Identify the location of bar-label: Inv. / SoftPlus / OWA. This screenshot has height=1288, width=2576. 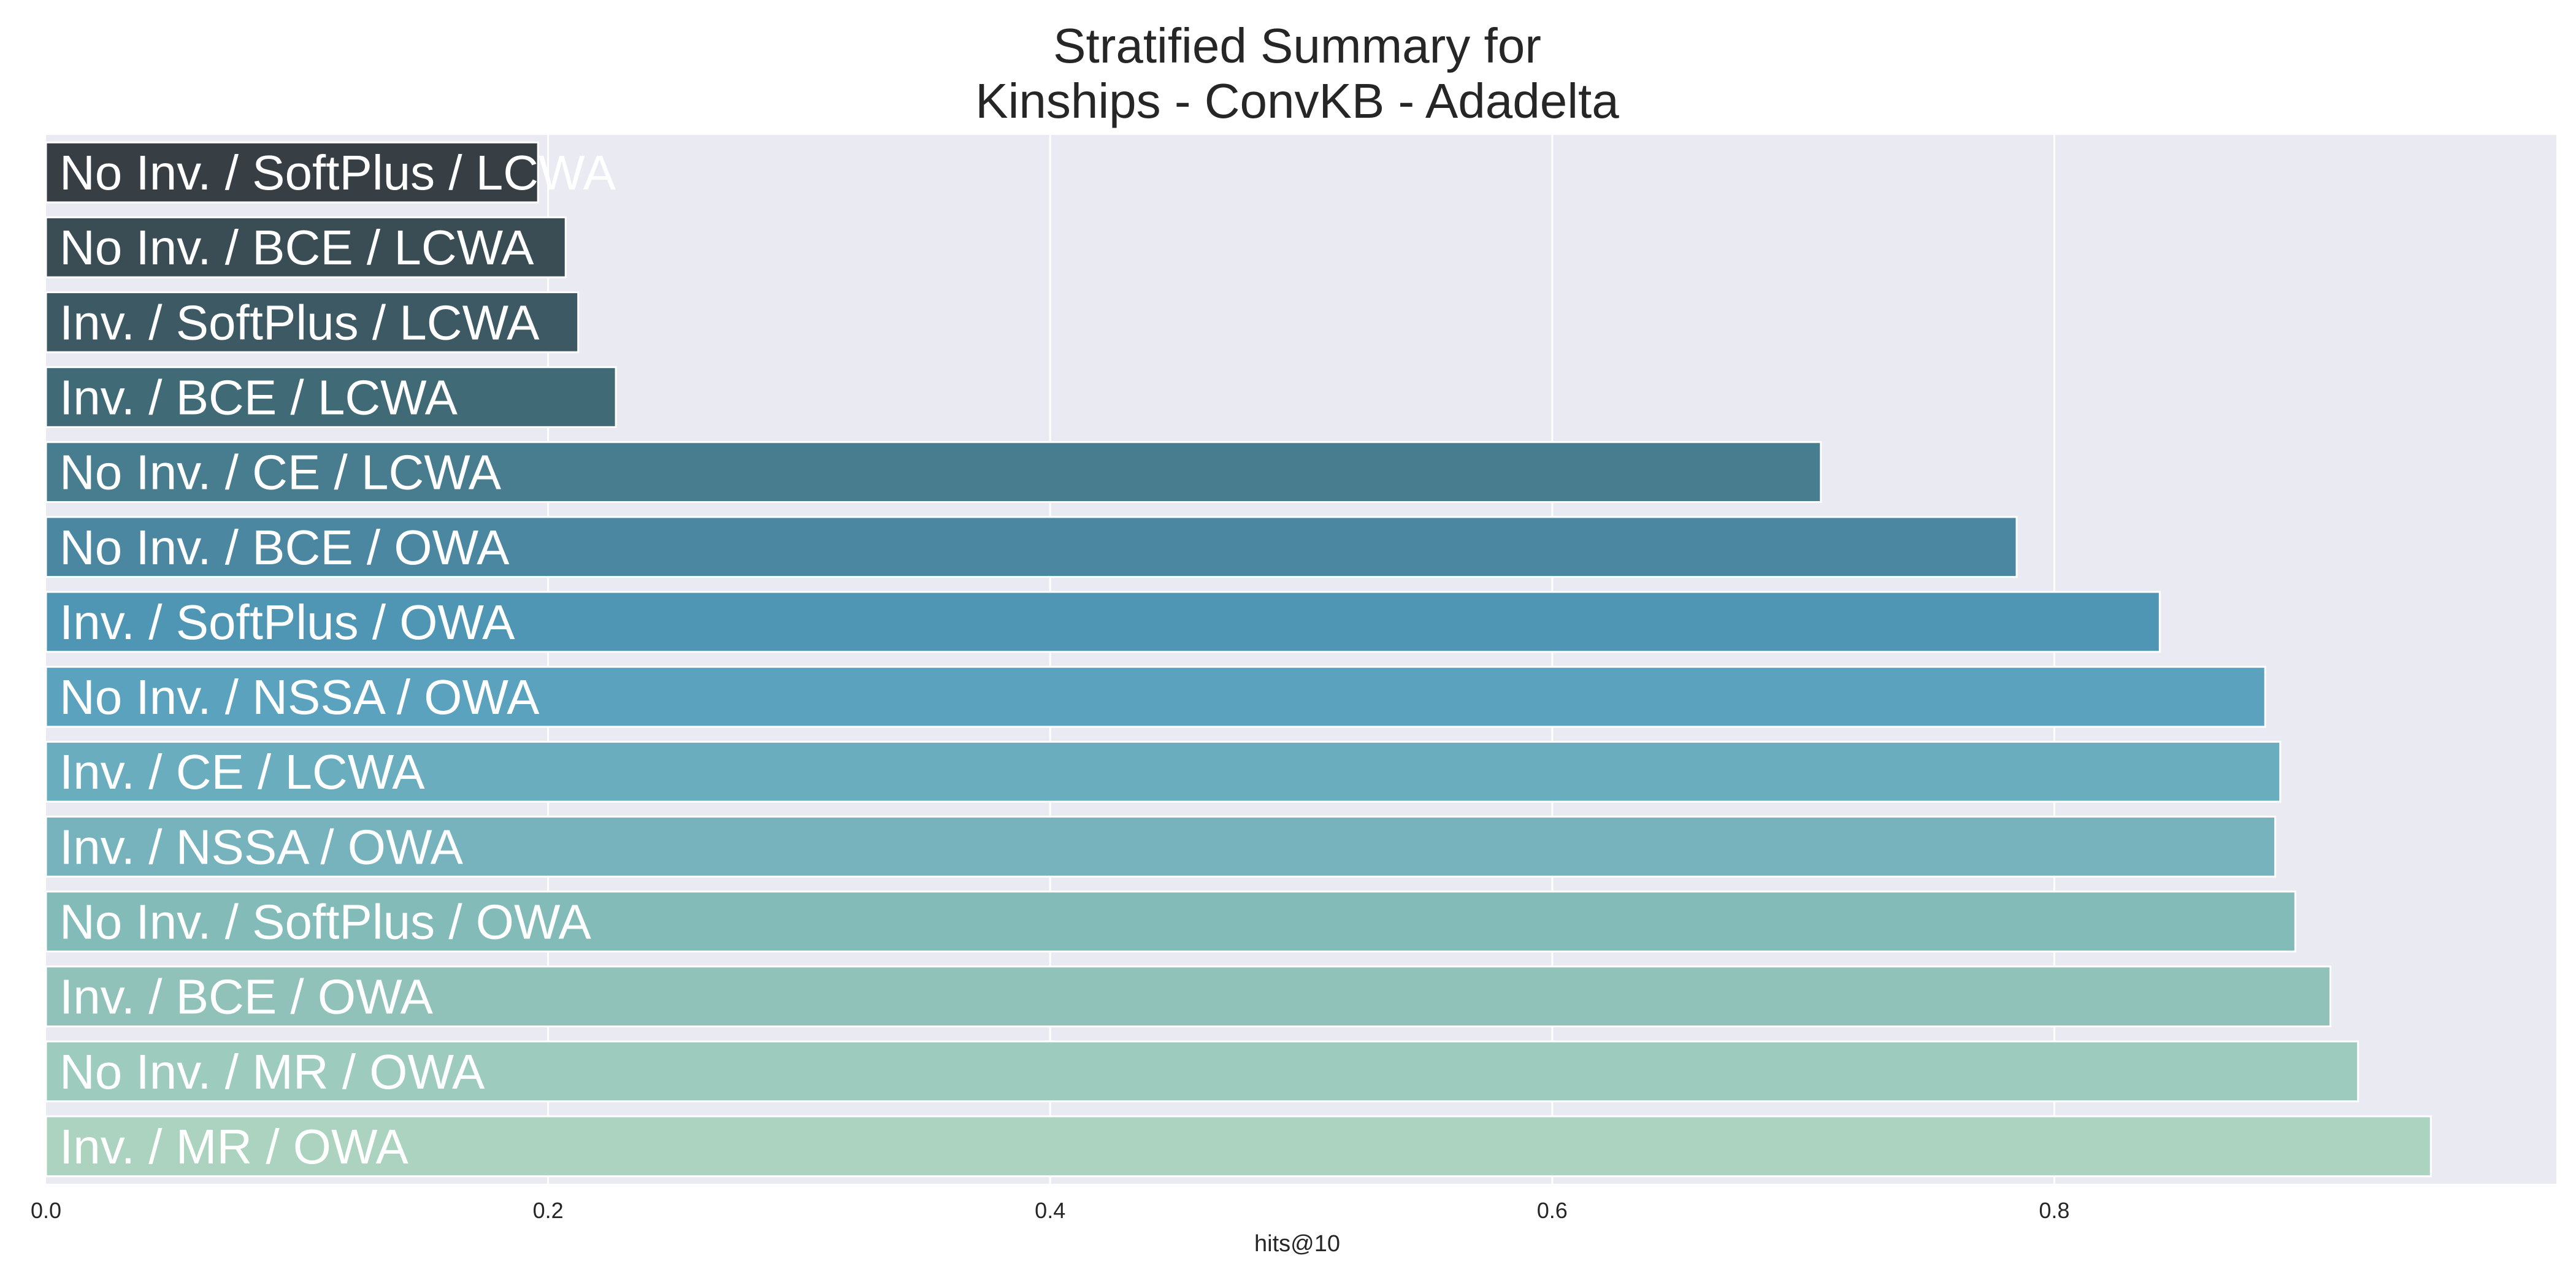
(287, 622).